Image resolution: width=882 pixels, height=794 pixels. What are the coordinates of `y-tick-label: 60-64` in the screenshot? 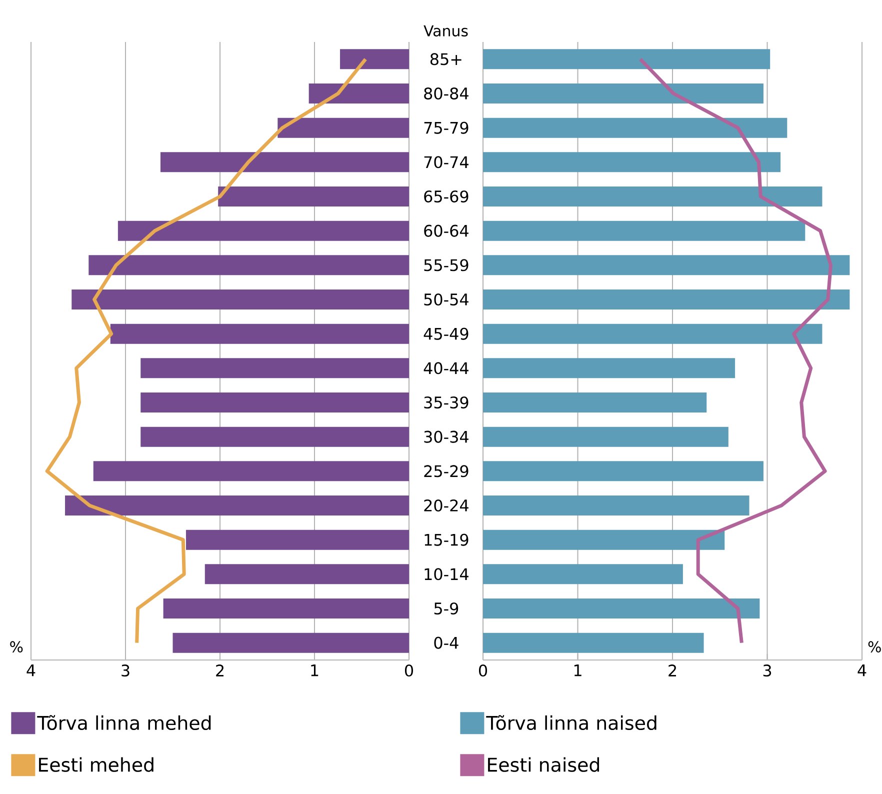 It's located at (446, 230).